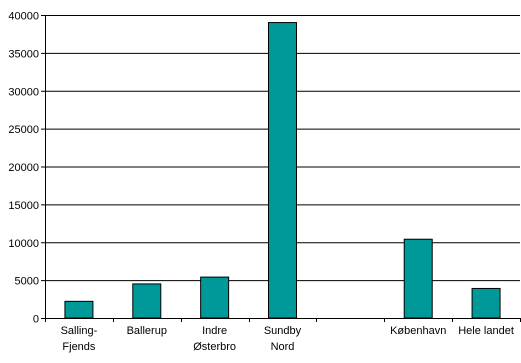 The height and width of the screenshot is (363, 521). I want to click on y-tick-label: 10000, so click(23, 244).